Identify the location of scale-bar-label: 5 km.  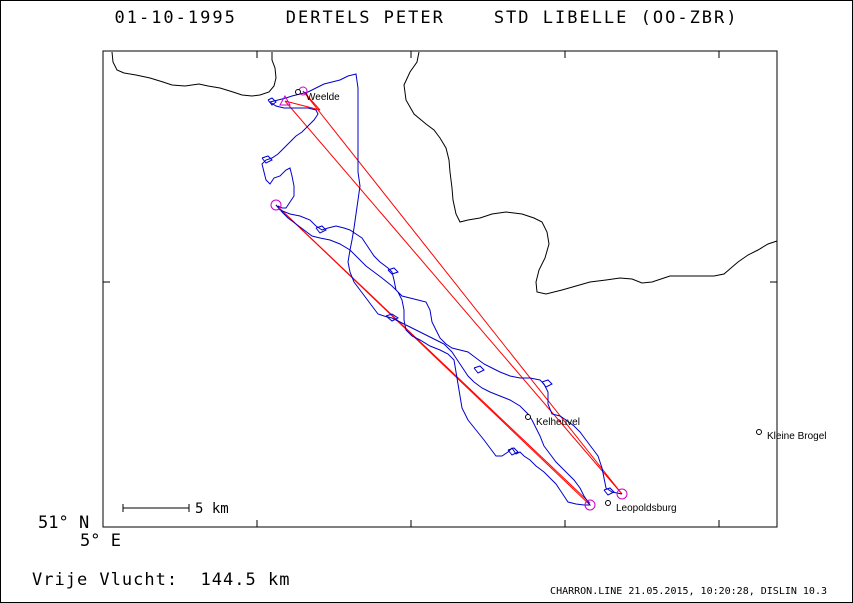
(212, 509).